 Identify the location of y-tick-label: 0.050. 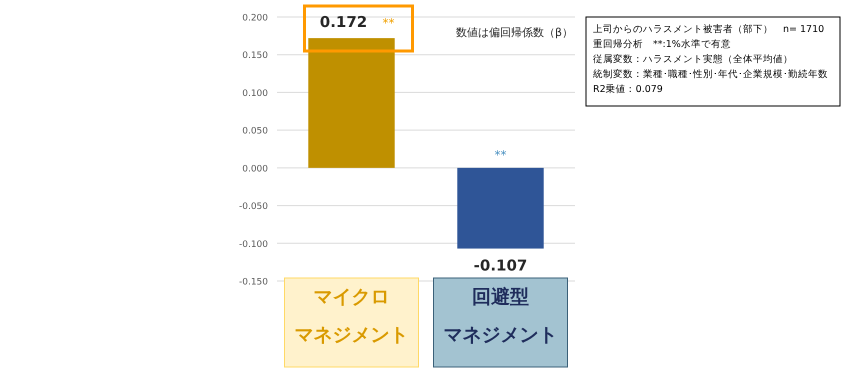
(255, 131).